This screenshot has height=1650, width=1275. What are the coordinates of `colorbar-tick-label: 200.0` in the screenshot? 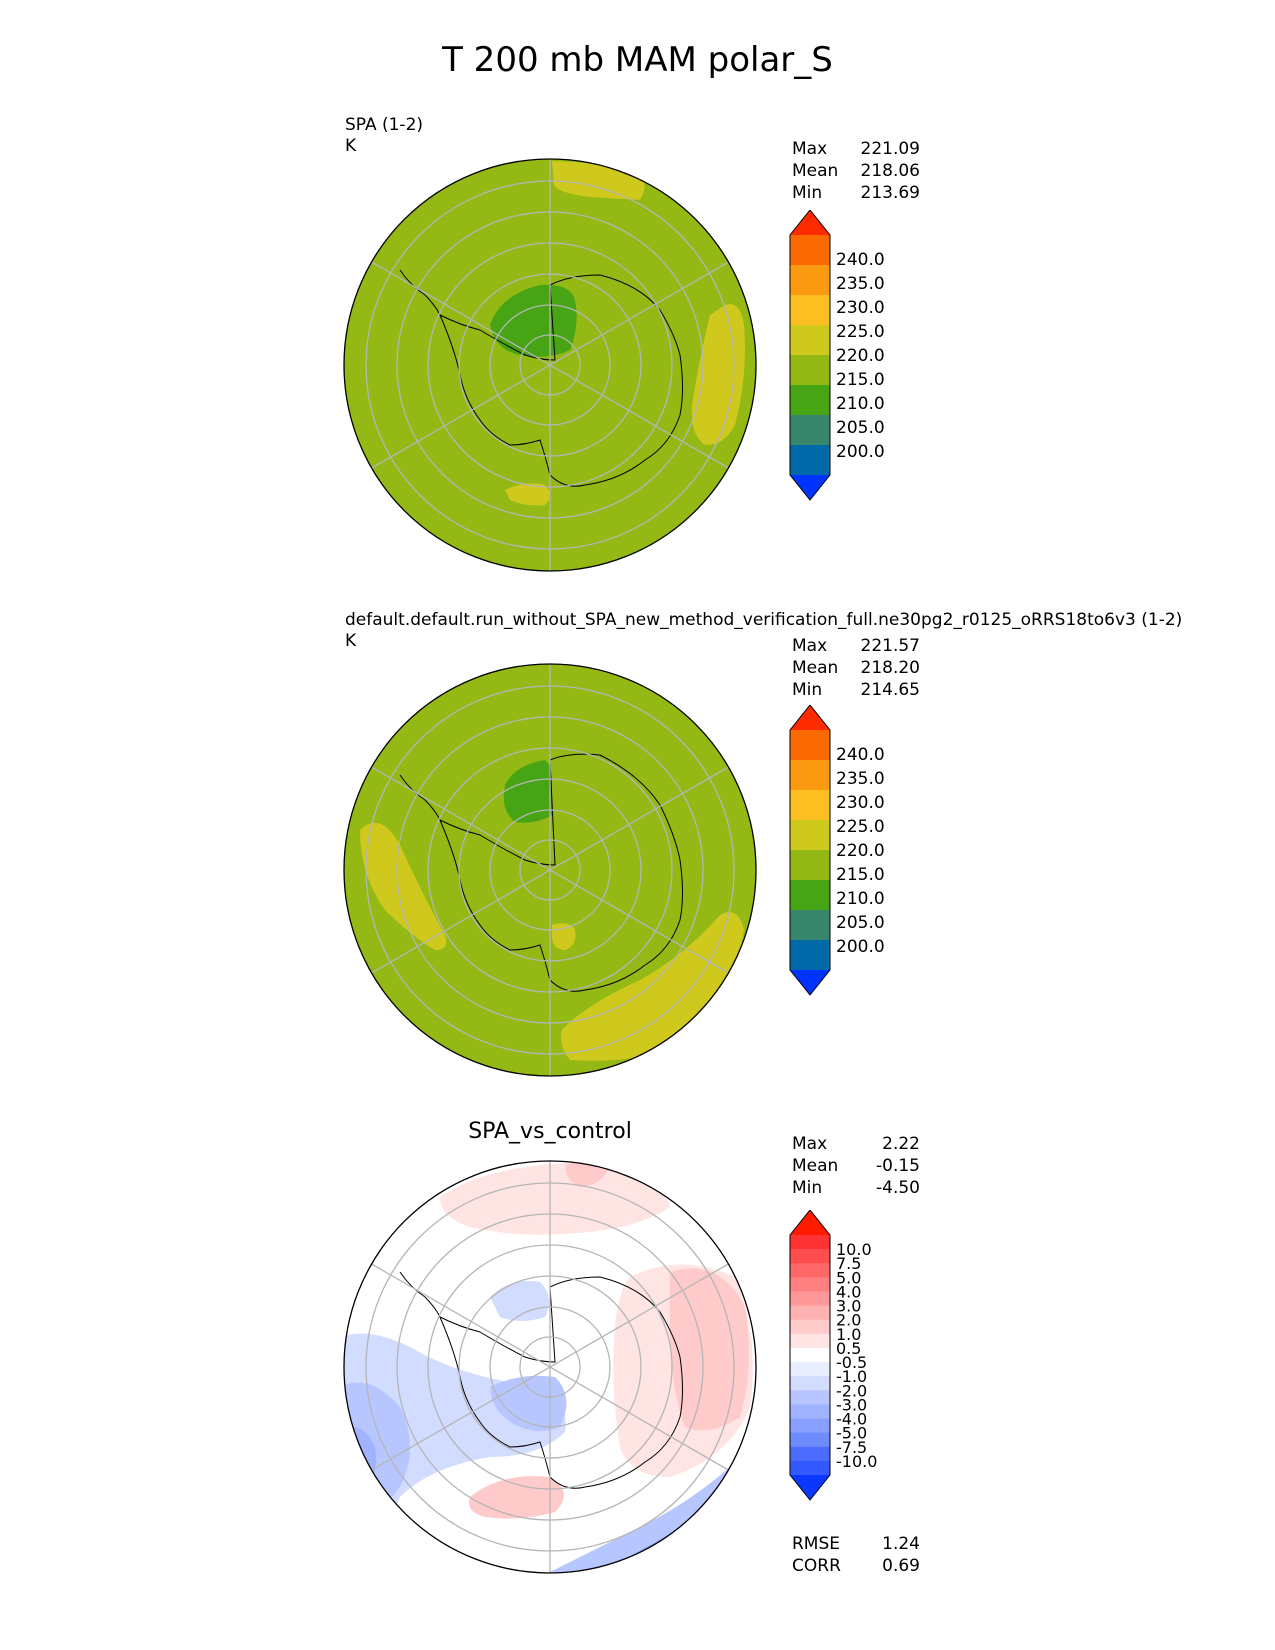 It's located at (860, 947).